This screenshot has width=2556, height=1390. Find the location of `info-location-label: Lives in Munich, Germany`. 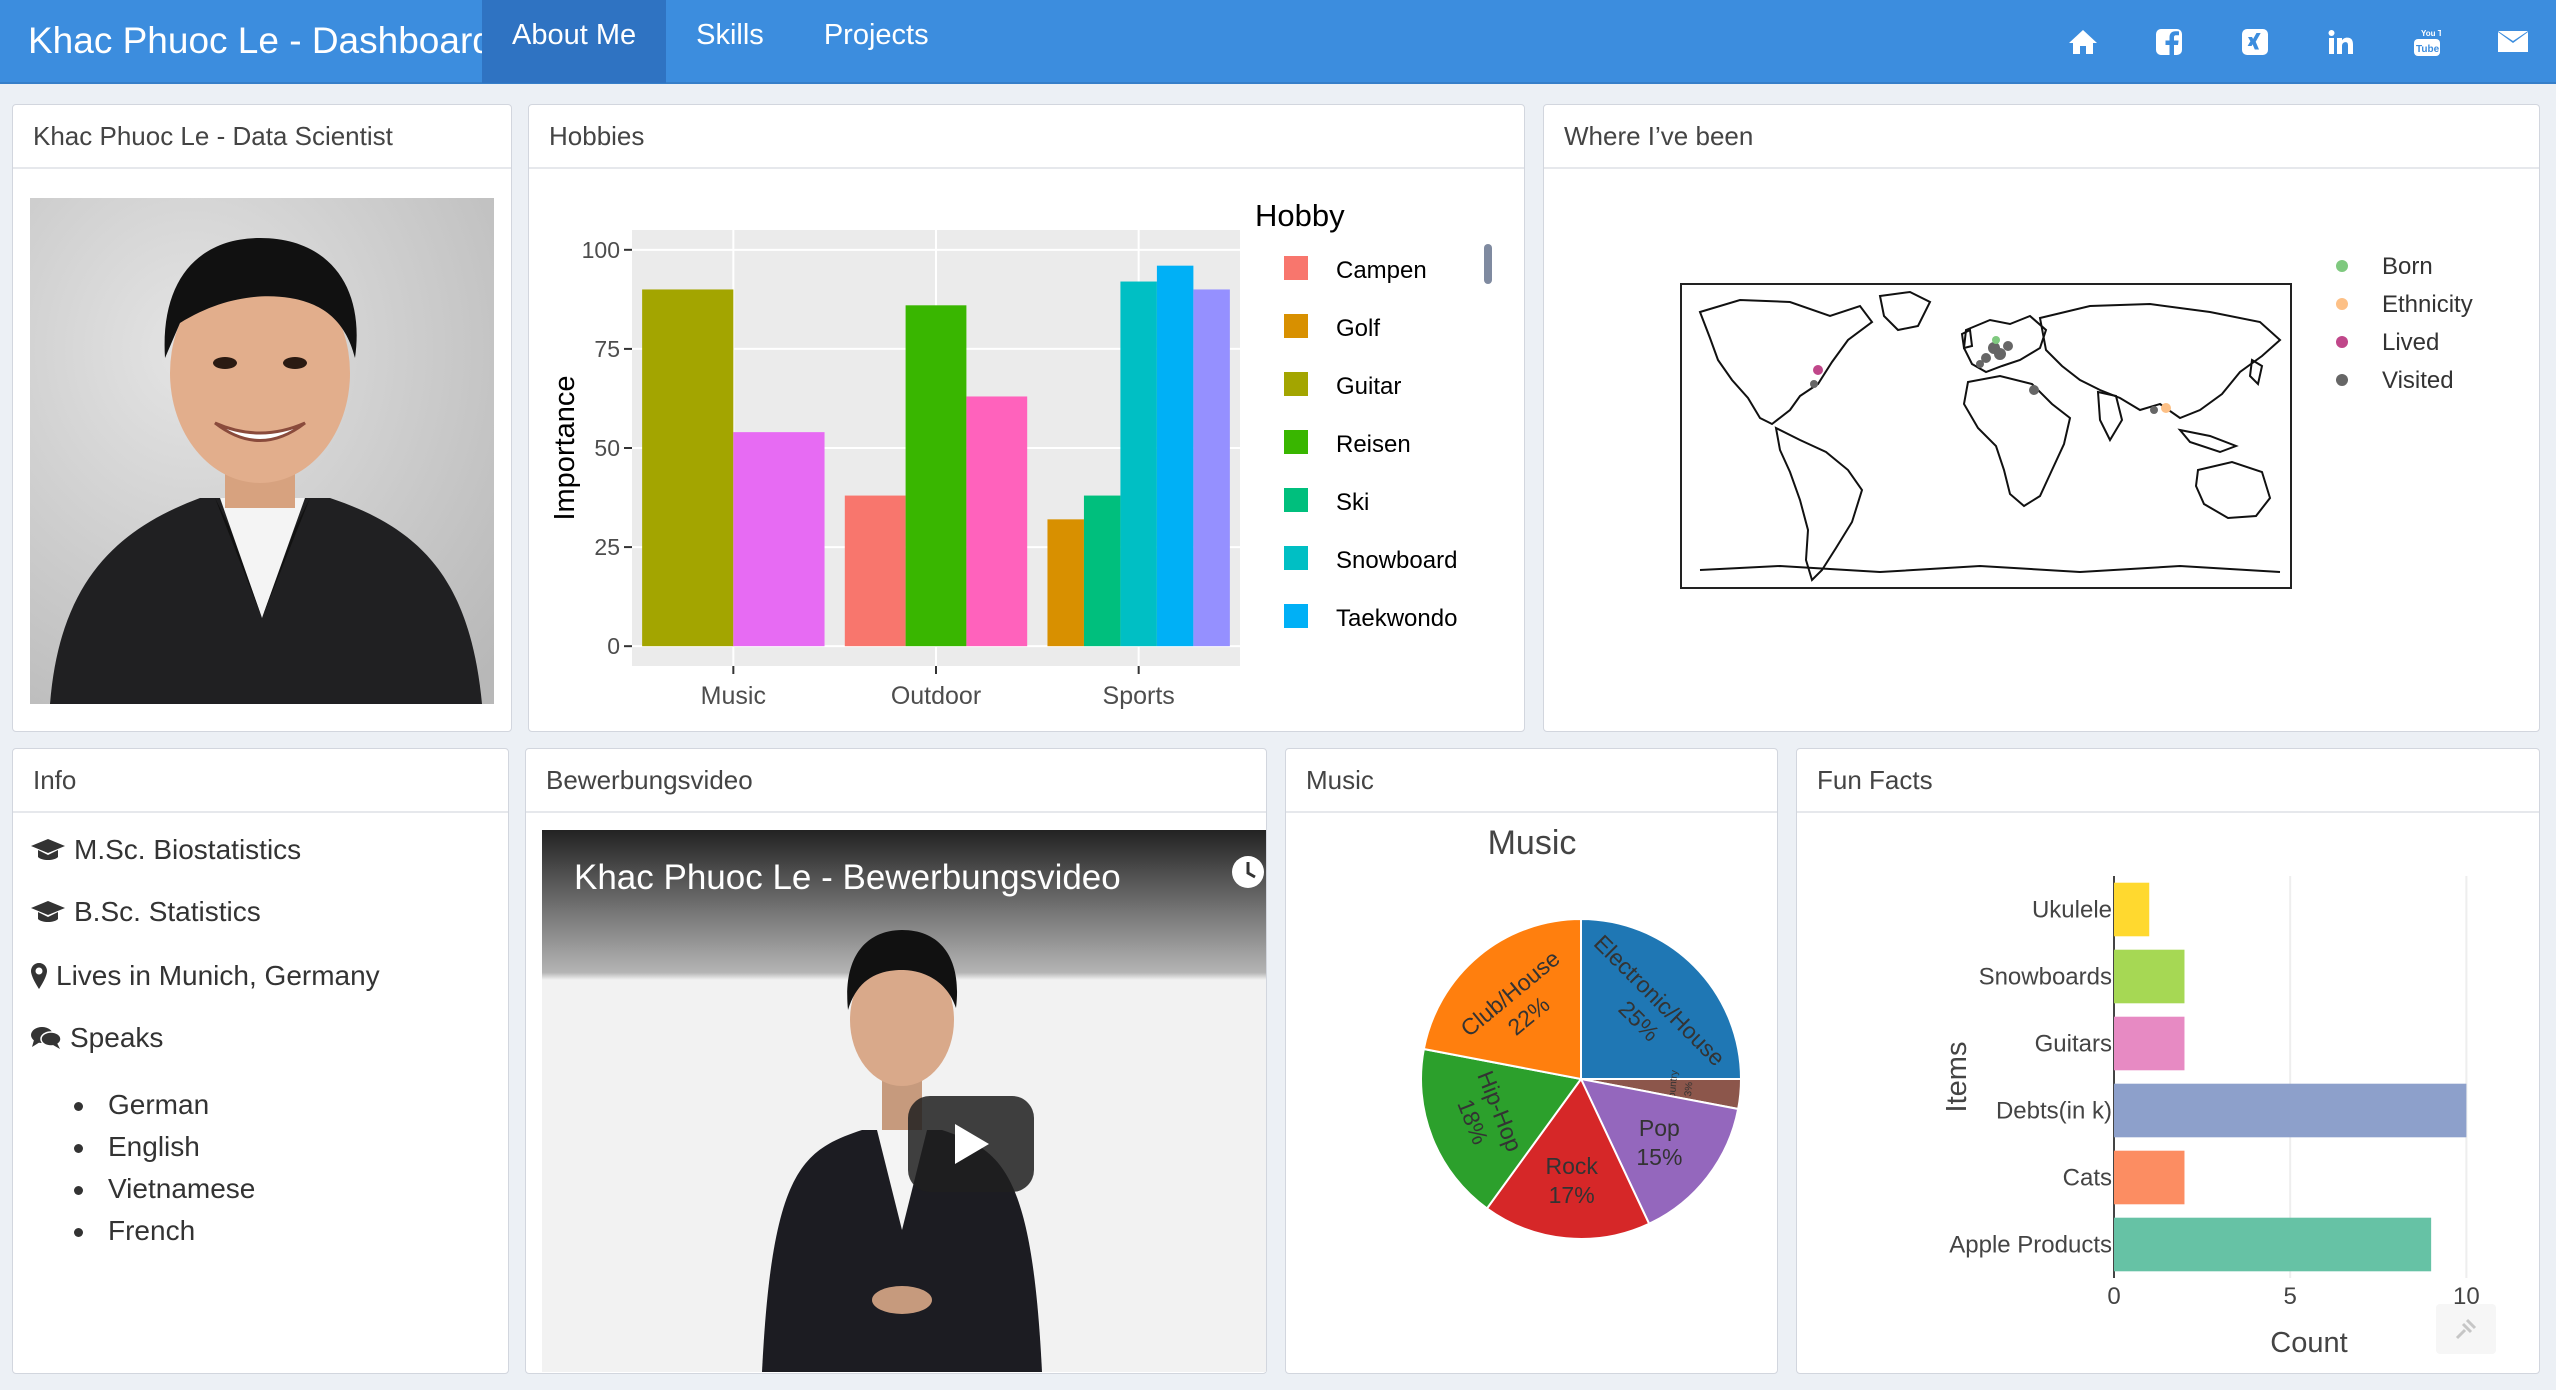

info-location-label: Lives in Munich, Germany is located at coordinates (218, 975).